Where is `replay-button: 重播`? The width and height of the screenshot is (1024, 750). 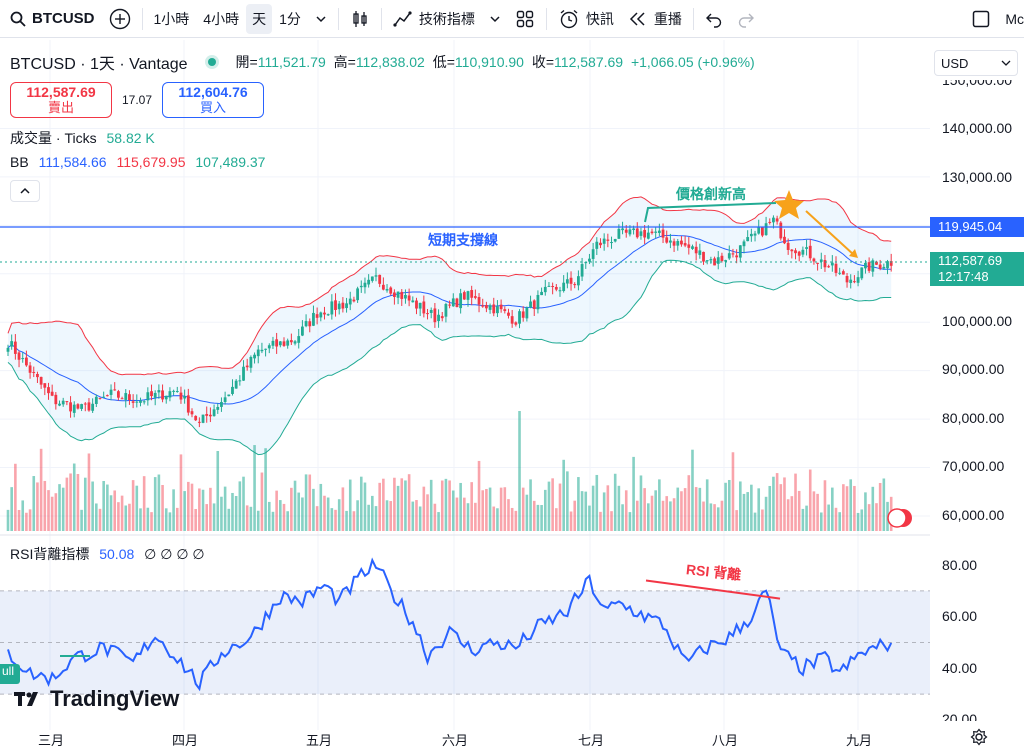 replay-button: 重播 is located at coordinates (655, 19).